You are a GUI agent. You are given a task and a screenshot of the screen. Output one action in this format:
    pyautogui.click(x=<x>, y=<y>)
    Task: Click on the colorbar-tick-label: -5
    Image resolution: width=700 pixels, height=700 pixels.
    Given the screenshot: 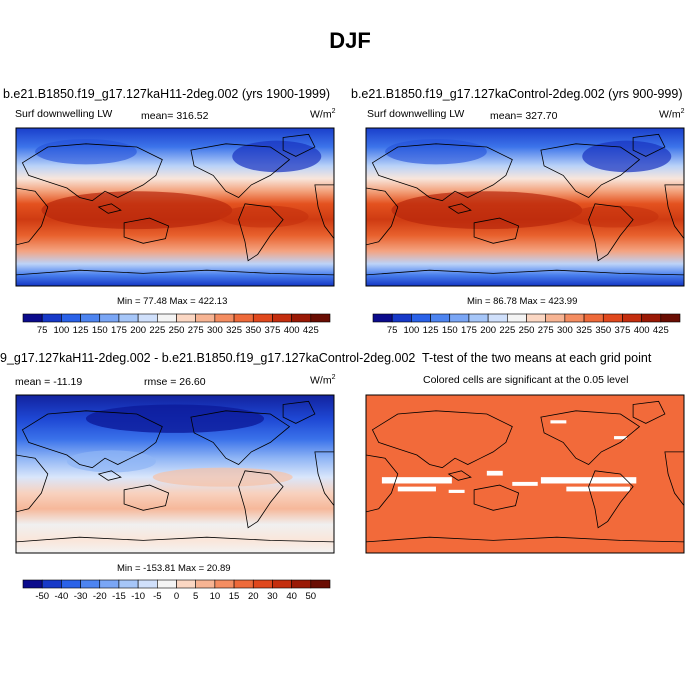 What is the action you would take?
    pyautogui.click(x=157, y=596)
    